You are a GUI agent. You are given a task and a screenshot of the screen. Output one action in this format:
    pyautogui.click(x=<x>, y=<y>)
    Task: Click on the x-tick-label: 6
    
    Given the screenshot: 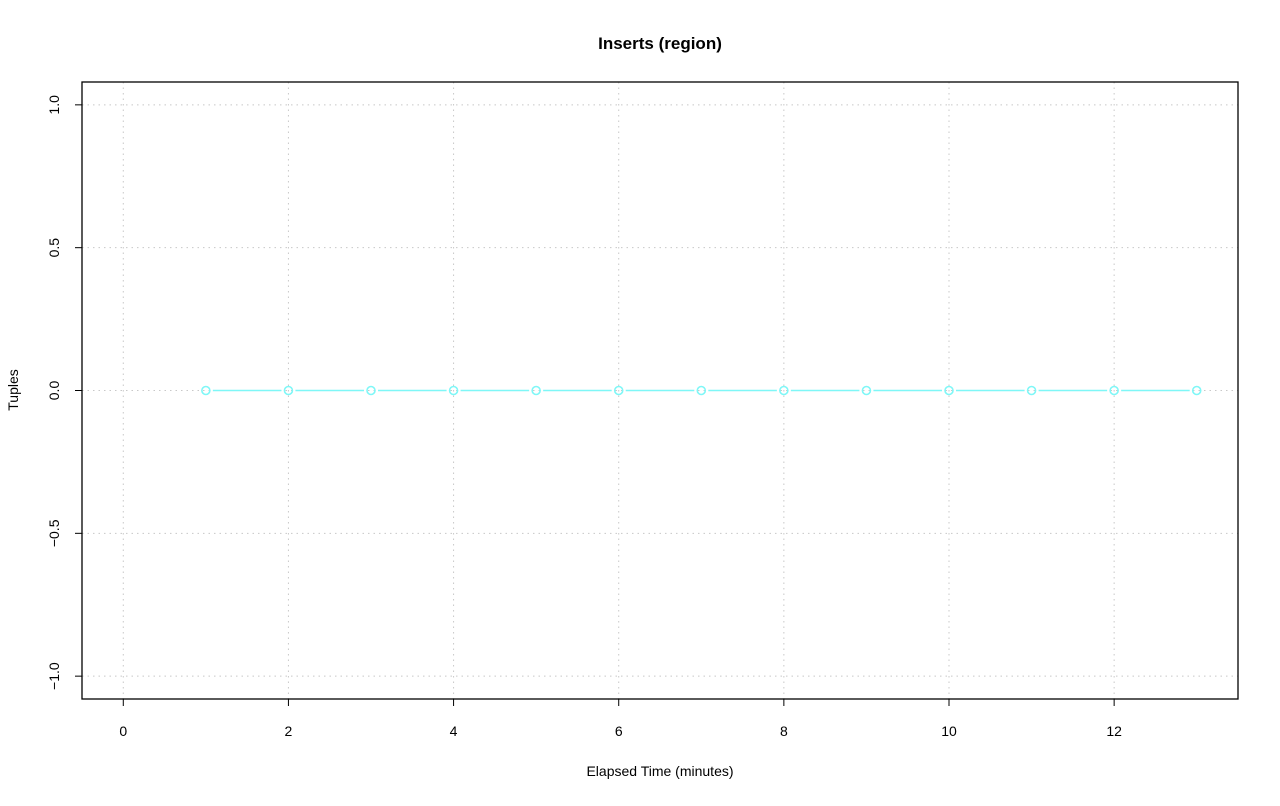 What is the action you would take?
    pyautogui.click(x=619, y=731)
    